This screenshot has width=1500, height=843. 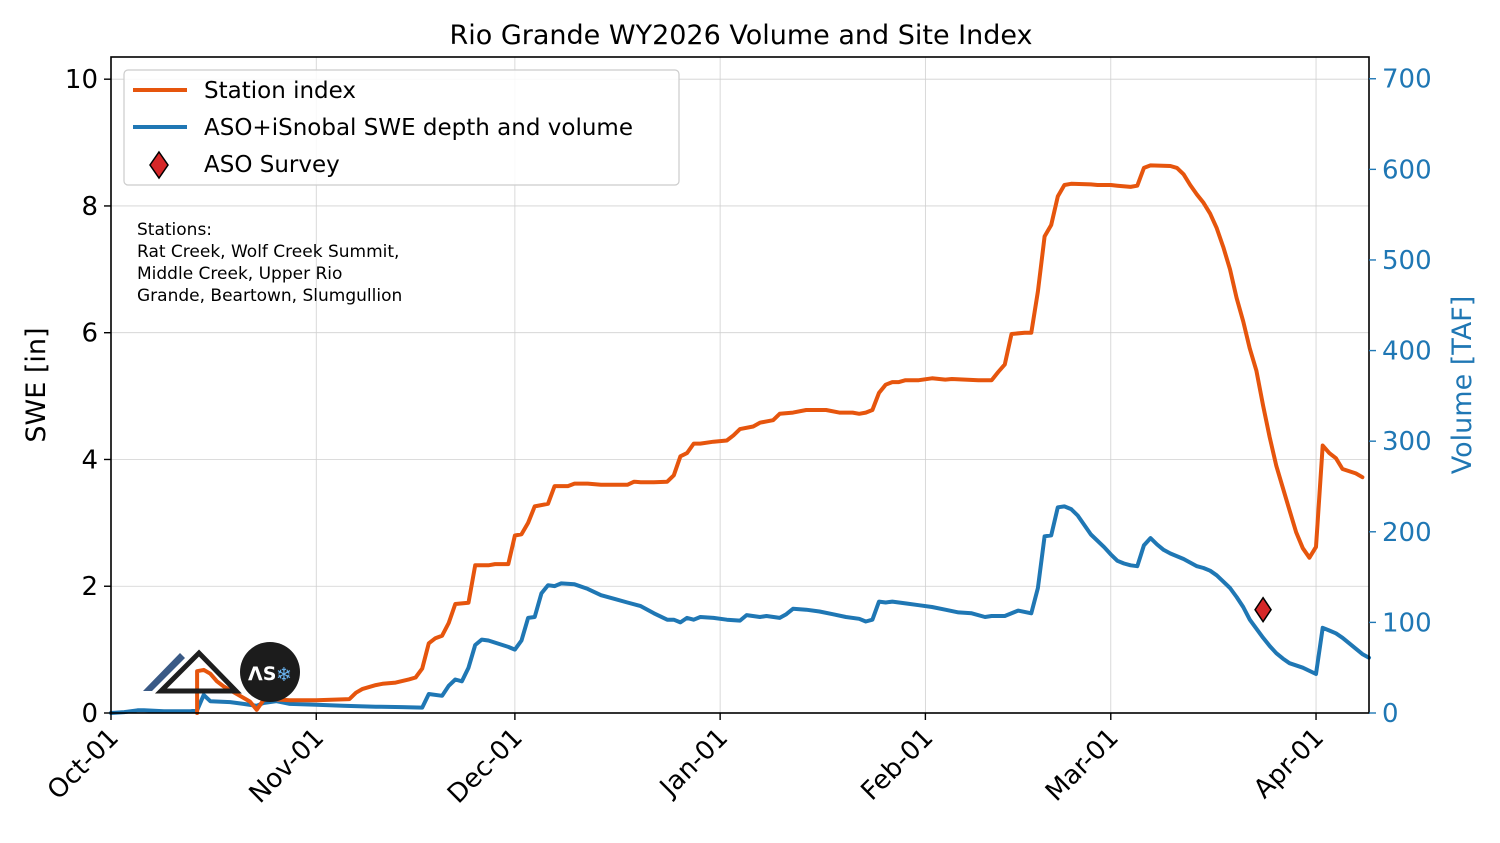 I want to click on y-tick-label: 0, so click(x=89, y=714).